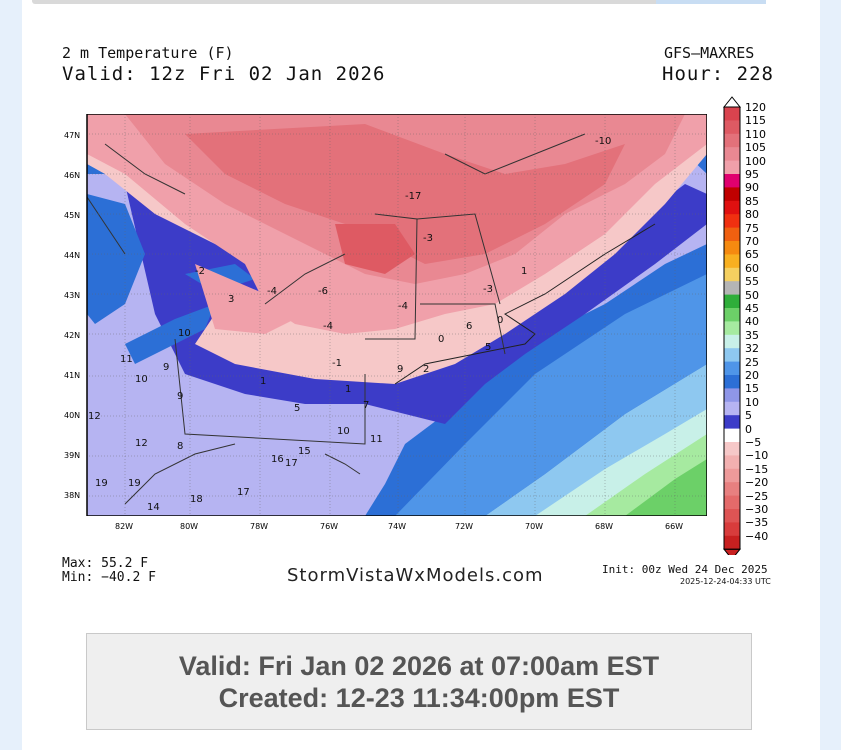 The height and width of the screenshot is (750, 841). Describe the element at coordinates (428, 238) in the screenshot. I see `station-value: -3` at that location.